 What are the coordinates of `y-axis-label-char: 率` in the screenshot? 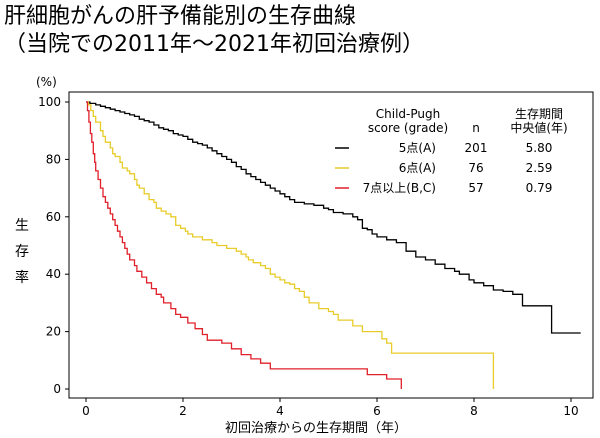 It's located at (22, 277).